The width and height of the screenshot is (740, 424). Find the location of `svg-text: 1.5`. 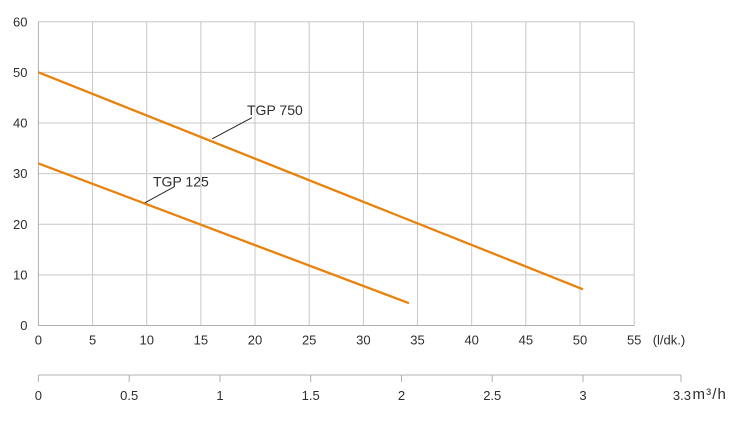

svg-text: 1.5 is located at coordinates (311, 395).